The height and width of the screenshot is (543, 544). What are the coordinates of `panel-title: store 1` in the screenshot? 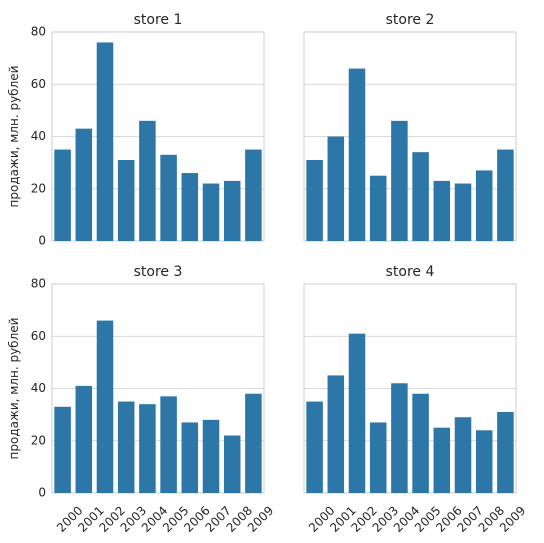 It's located at (158, 20).